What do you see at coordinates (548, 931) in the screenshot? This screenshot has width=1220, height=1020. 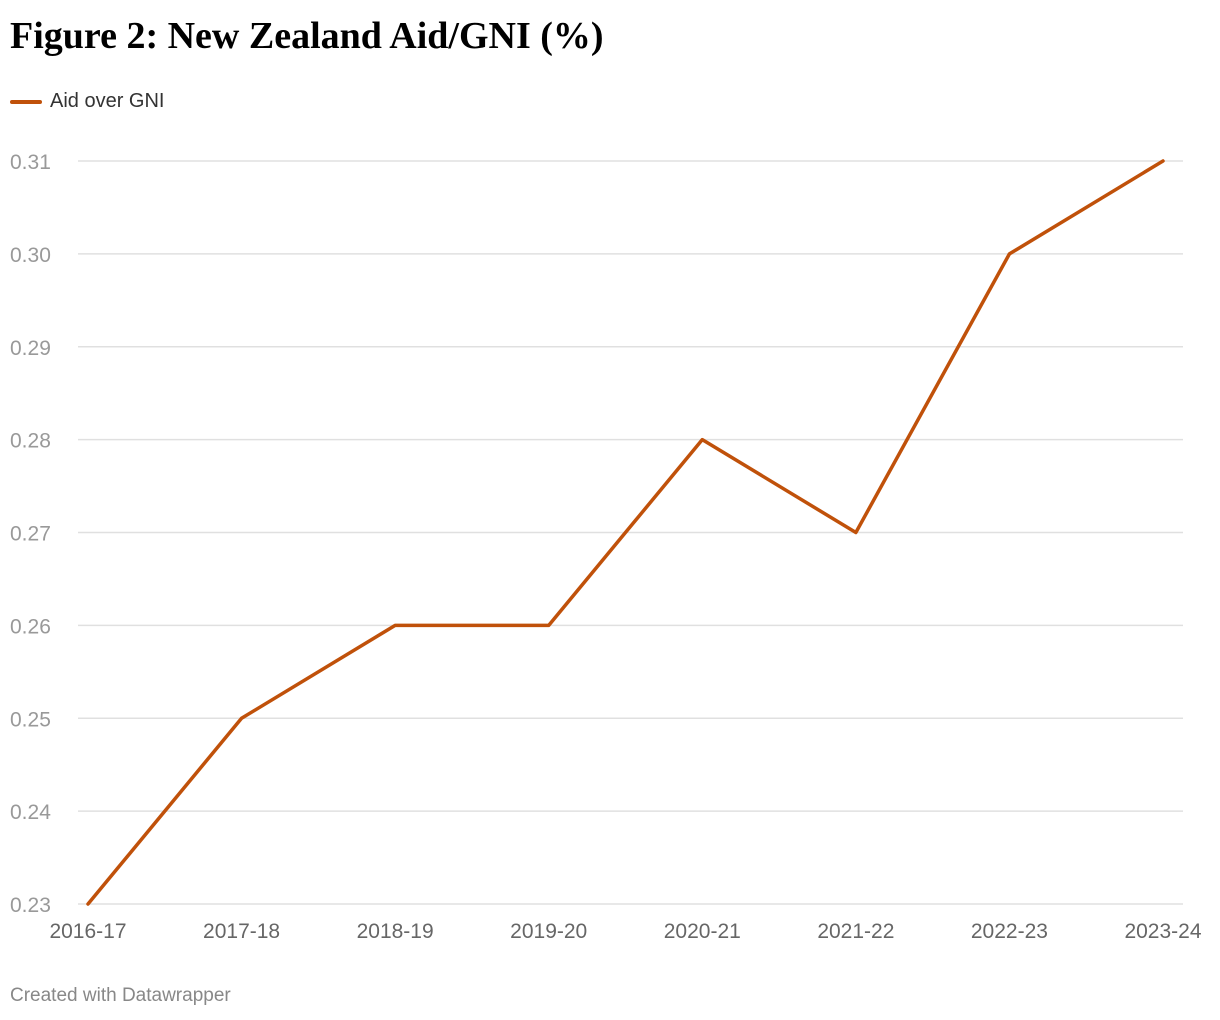 I see `x-tick-label: 2019-20` at bounding box center [548, 931].